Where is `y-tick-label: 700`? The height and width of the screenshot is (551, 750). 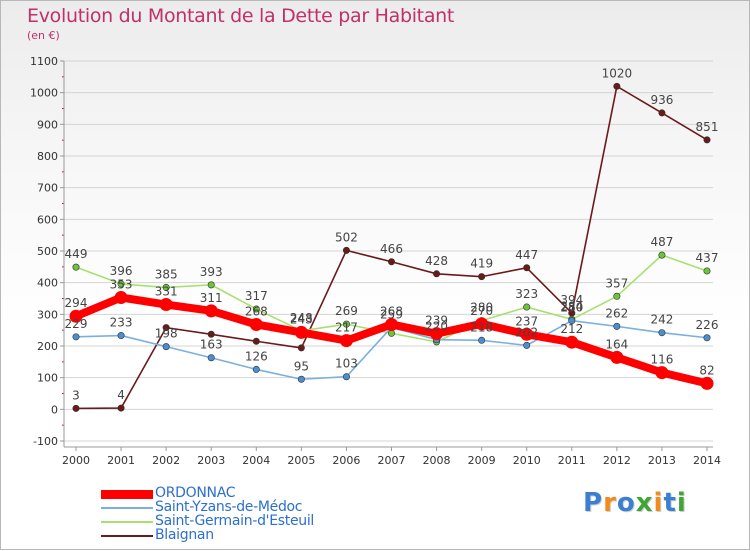
y-tick-label: 700 is located at coordinates (47, 188).